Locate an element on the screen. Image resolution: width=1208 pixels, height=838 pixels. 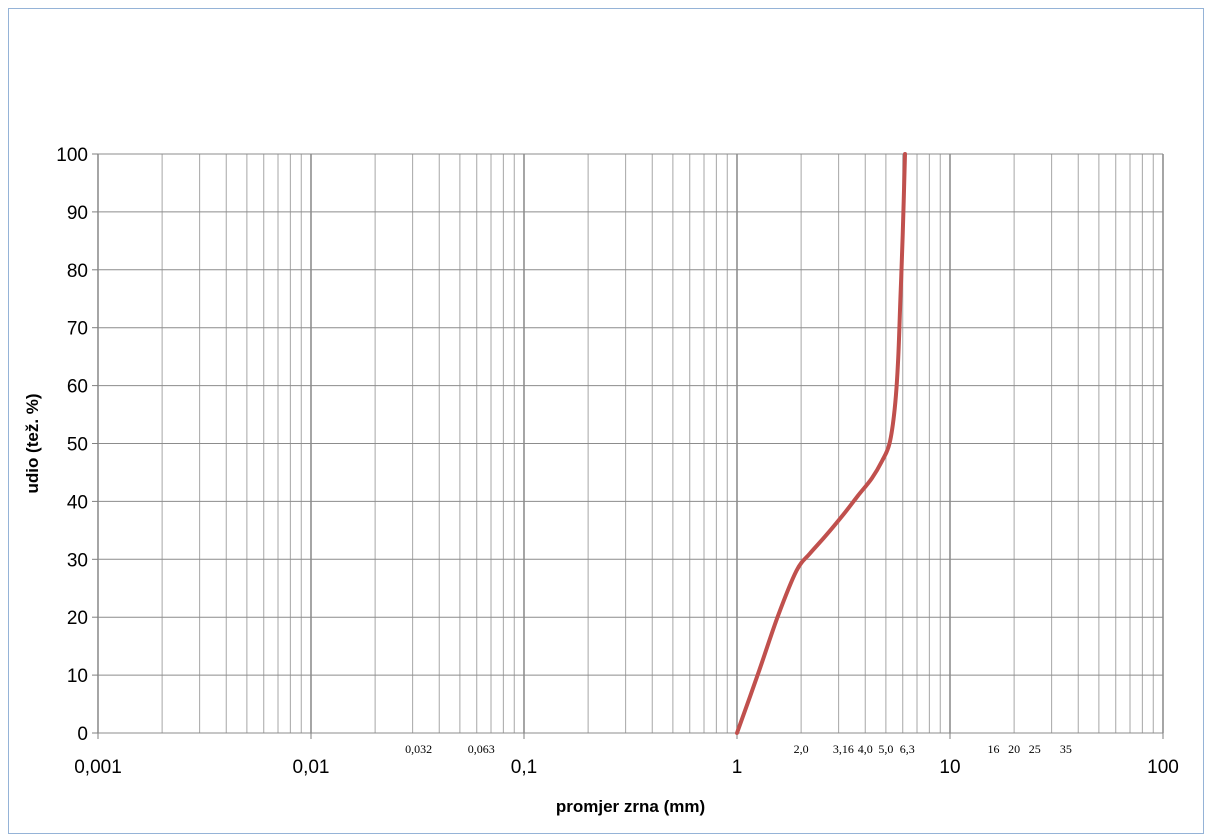
sieve-size-label: 0,032 is located at coordinates (418, 749).